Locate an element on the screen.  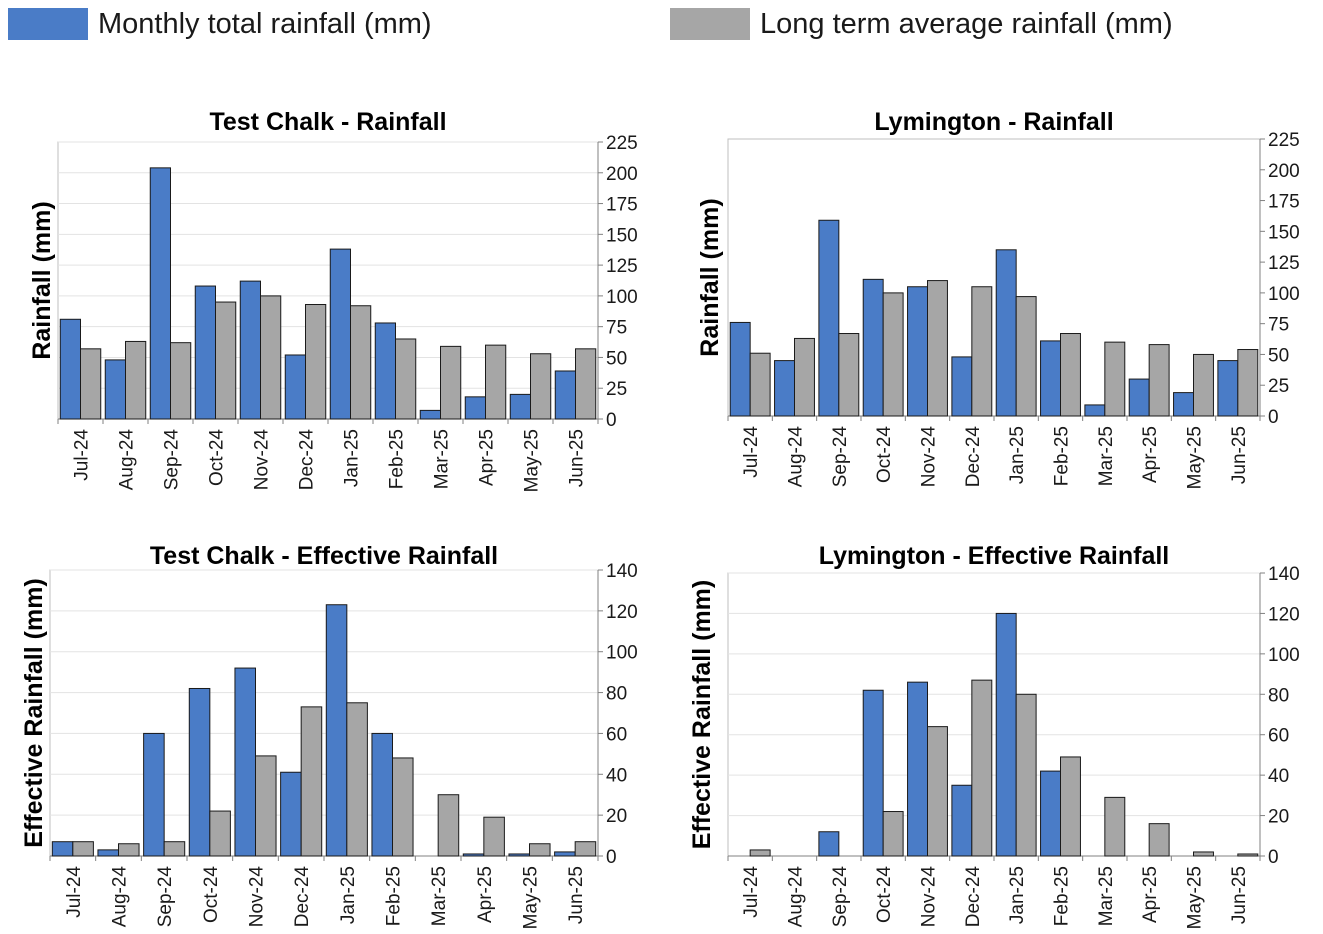
chart-title: Test Chalk - Rainfall is located at coordinates (327, 122).